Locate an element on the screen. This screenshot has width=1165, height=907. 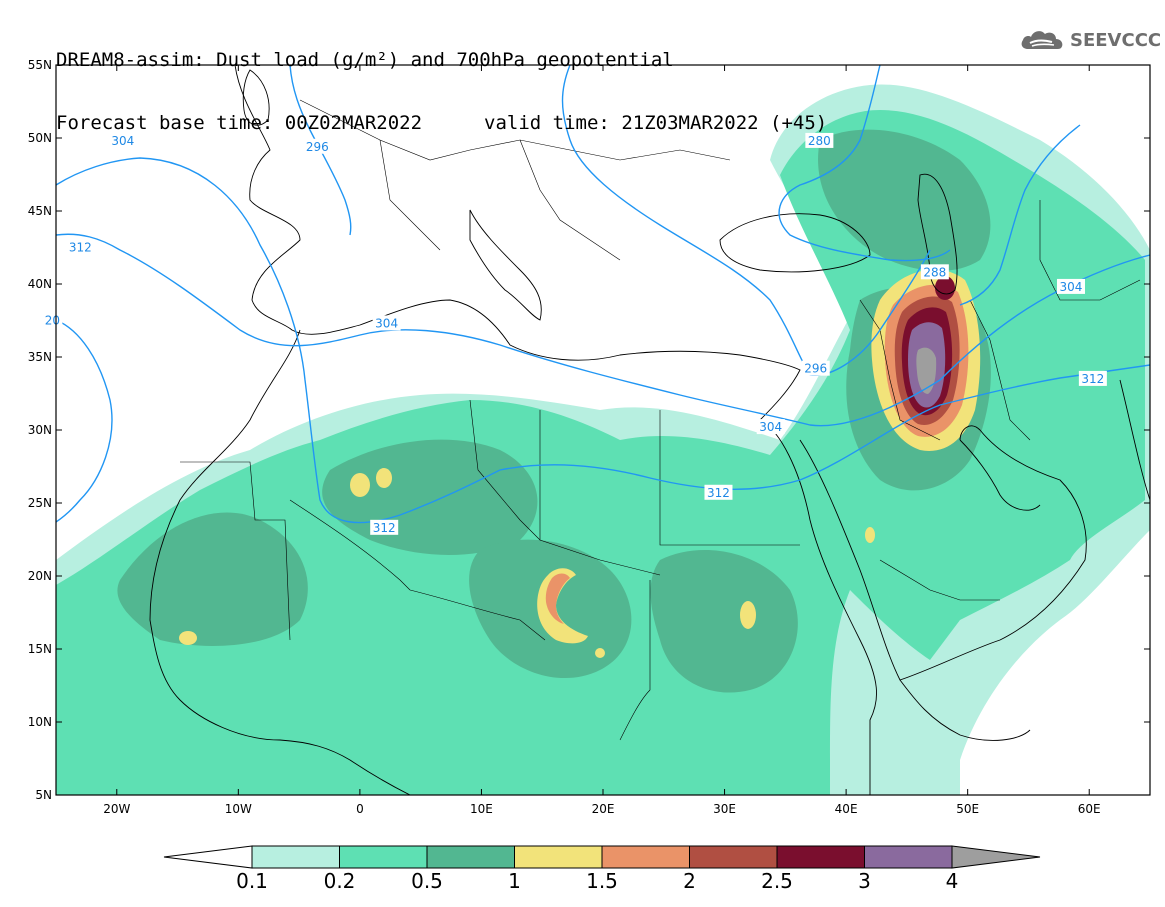
contour-296-east is located at coordinates (746, 220).